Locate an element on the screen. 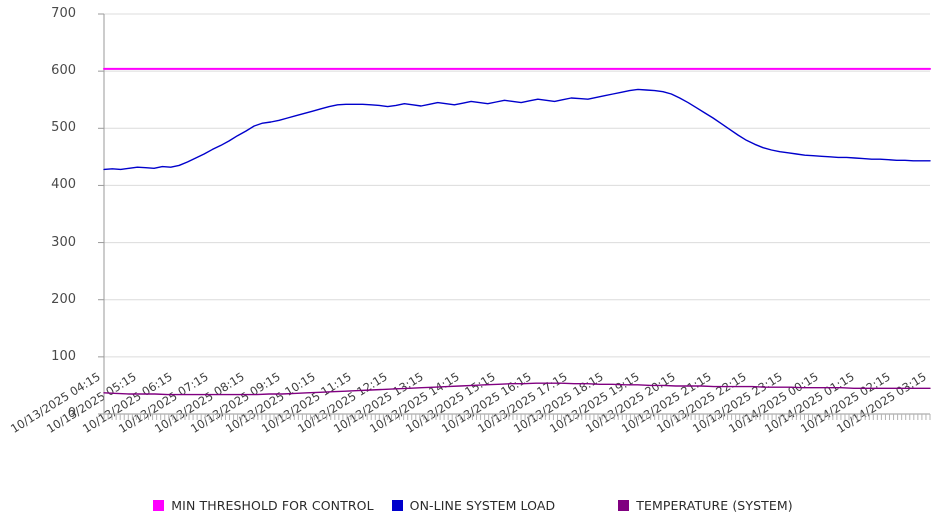  legend-item: ON-LINE SYSTEM LOAD is located at coordinates (473, 505).